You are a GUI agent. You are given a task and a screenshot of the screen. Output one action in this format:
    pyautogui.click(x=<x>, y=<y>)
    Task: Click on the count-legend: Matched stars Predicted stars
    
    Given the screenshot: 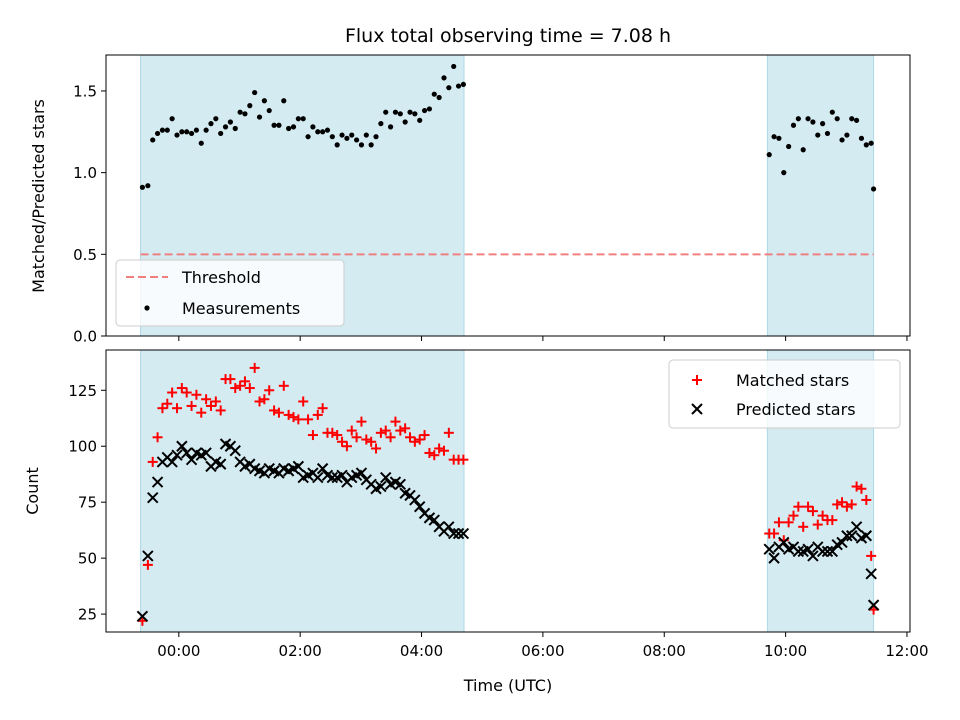 What is the action you would take?
    pyautogui.click(x=784, y=394)
    